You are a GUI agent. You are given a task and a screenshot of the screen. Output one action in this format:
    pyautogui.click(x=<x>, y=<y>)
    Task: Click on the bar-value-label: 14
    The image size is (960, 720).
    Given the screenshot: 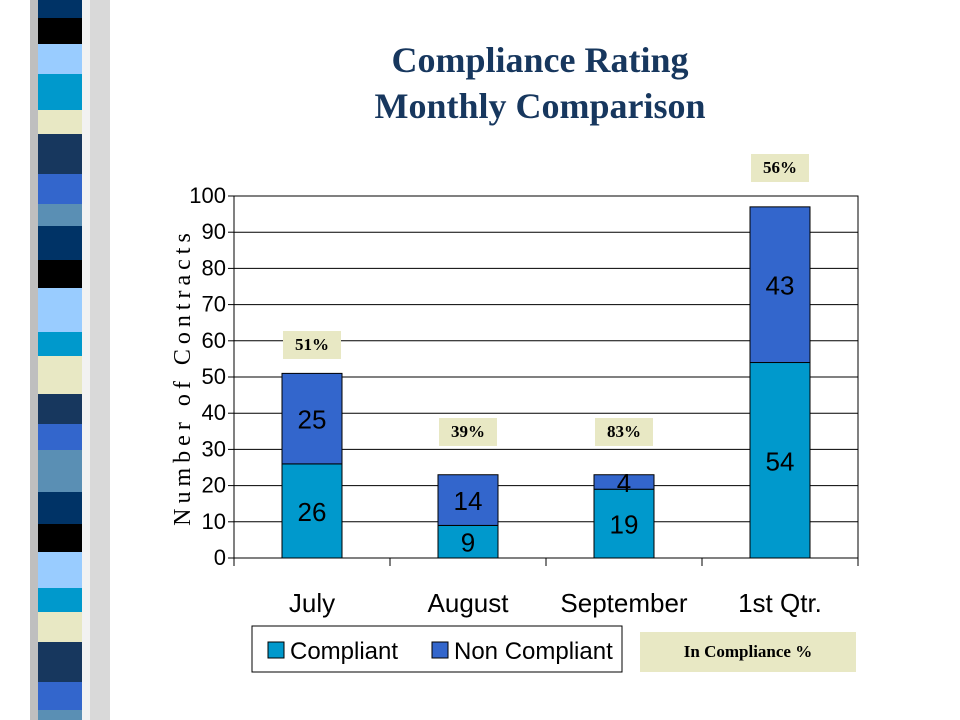 What is the action you would take?
    pyautogui.click(x=468, y=501)
    